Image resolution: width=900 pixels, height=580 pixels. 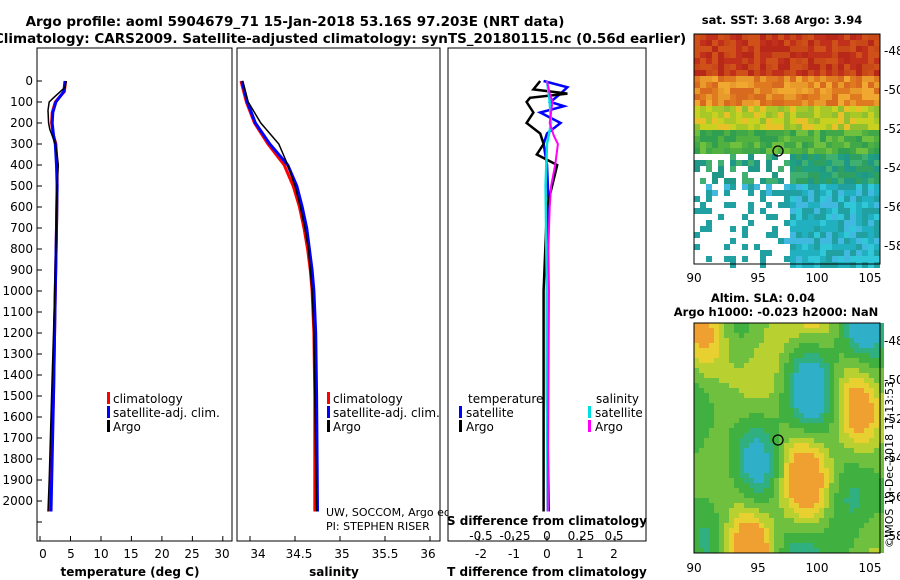 I want to click on imos-timestamp: ©IMOS 19-Dec-2018 17:13:53, so click(x=889, y=464).